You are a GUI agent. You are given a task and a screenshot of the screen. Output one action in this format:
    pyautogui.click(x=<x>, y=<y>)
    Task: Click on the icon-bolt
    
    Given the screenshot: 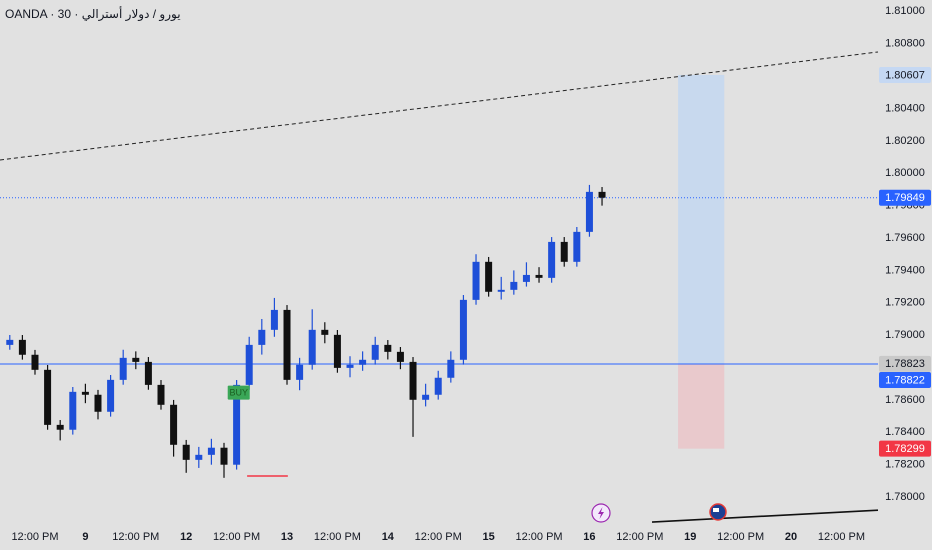 What is the action you would take?
    pyautogui.click(x=601, y=513)
    